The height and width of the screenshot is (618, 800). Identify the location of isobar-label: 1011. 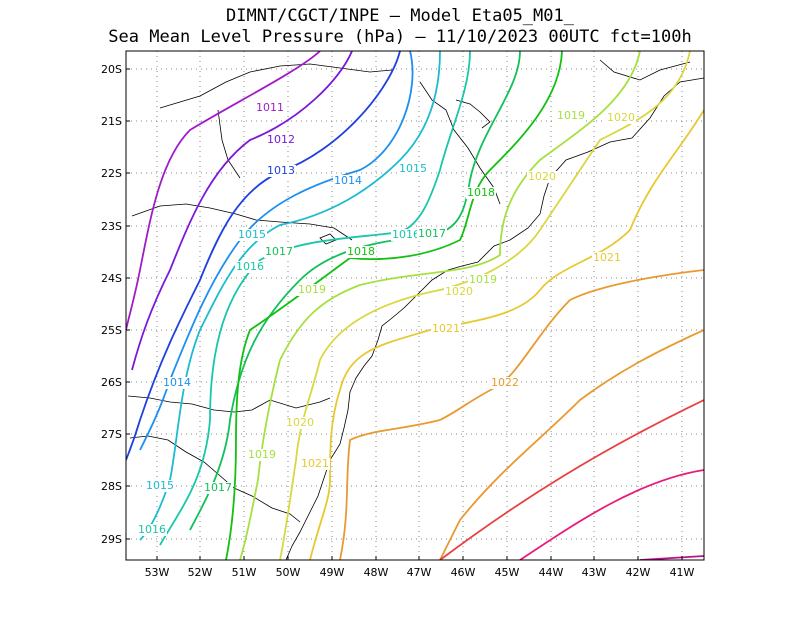
(270, 107).